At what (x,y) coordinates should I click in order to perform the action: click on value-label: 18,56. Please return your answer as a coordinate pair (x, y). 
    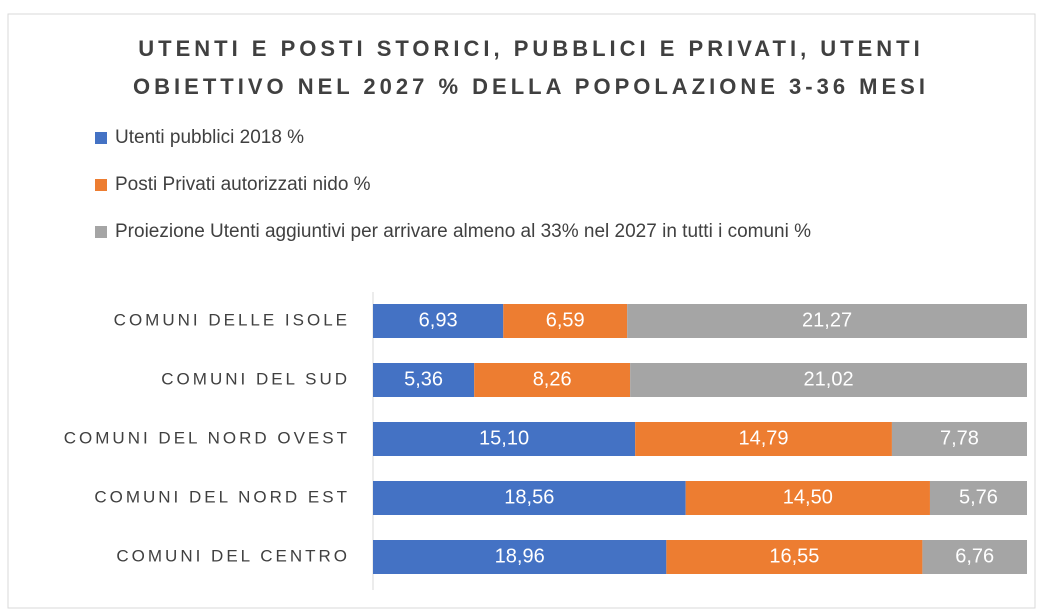
    Looking at the image, I should click on (529, 497).